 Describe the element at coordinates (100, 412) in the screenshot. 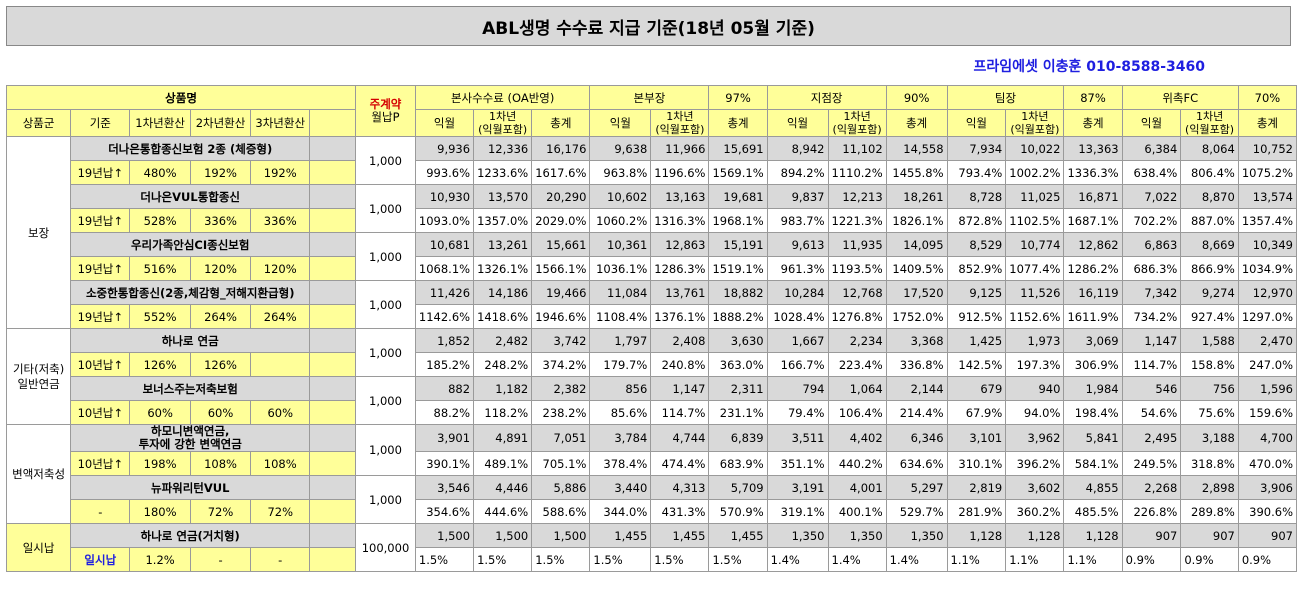

I see `basis-cell: 10년납↑` at that location.